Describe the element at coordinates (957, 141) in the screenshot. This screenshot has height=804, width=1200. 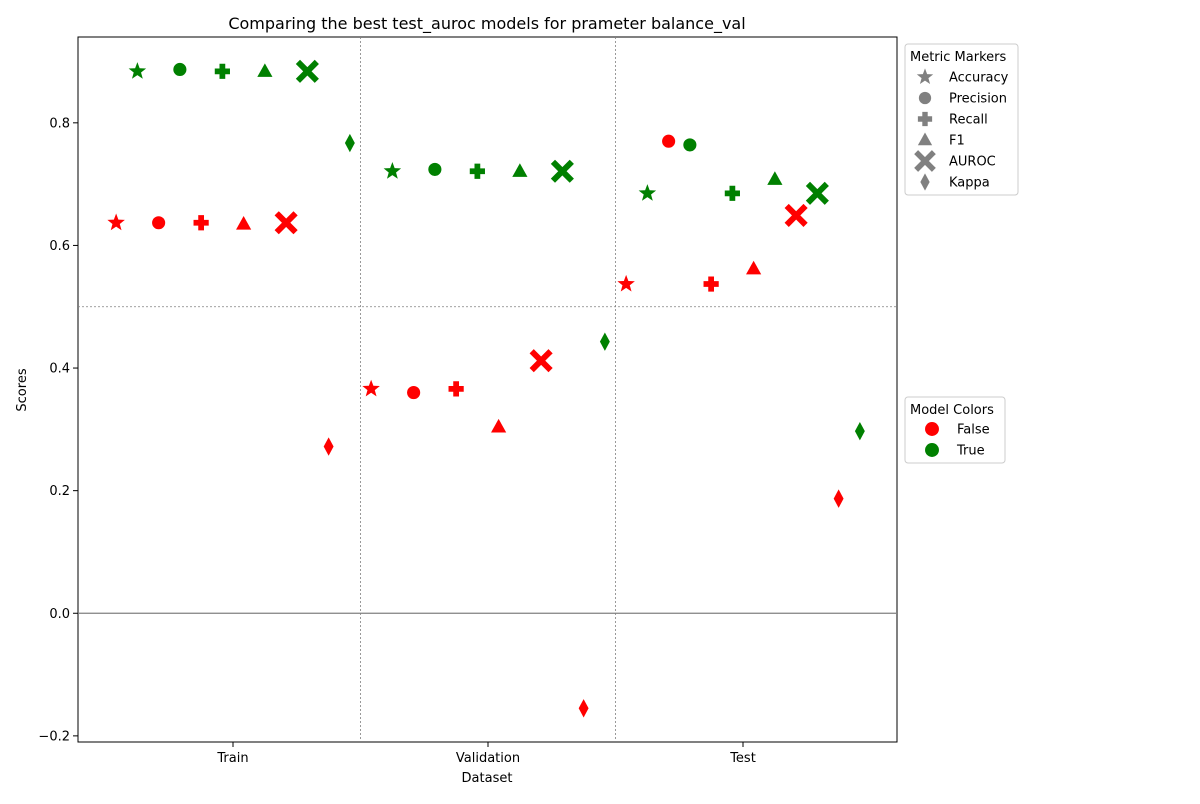
I see `legend-label: F1` at that location.